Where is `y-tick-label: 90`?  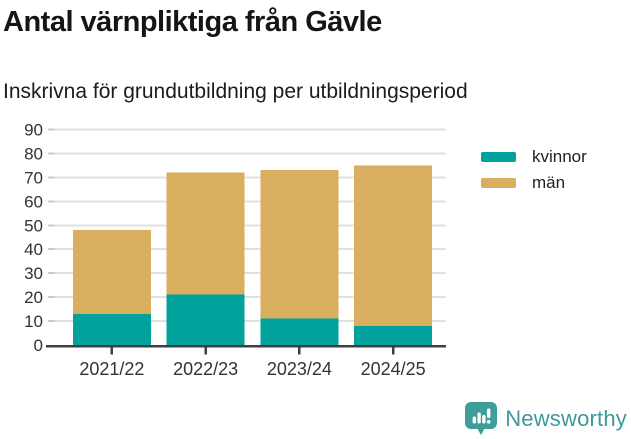 y-tick-label: 90 is located at coordinates (33, 130).